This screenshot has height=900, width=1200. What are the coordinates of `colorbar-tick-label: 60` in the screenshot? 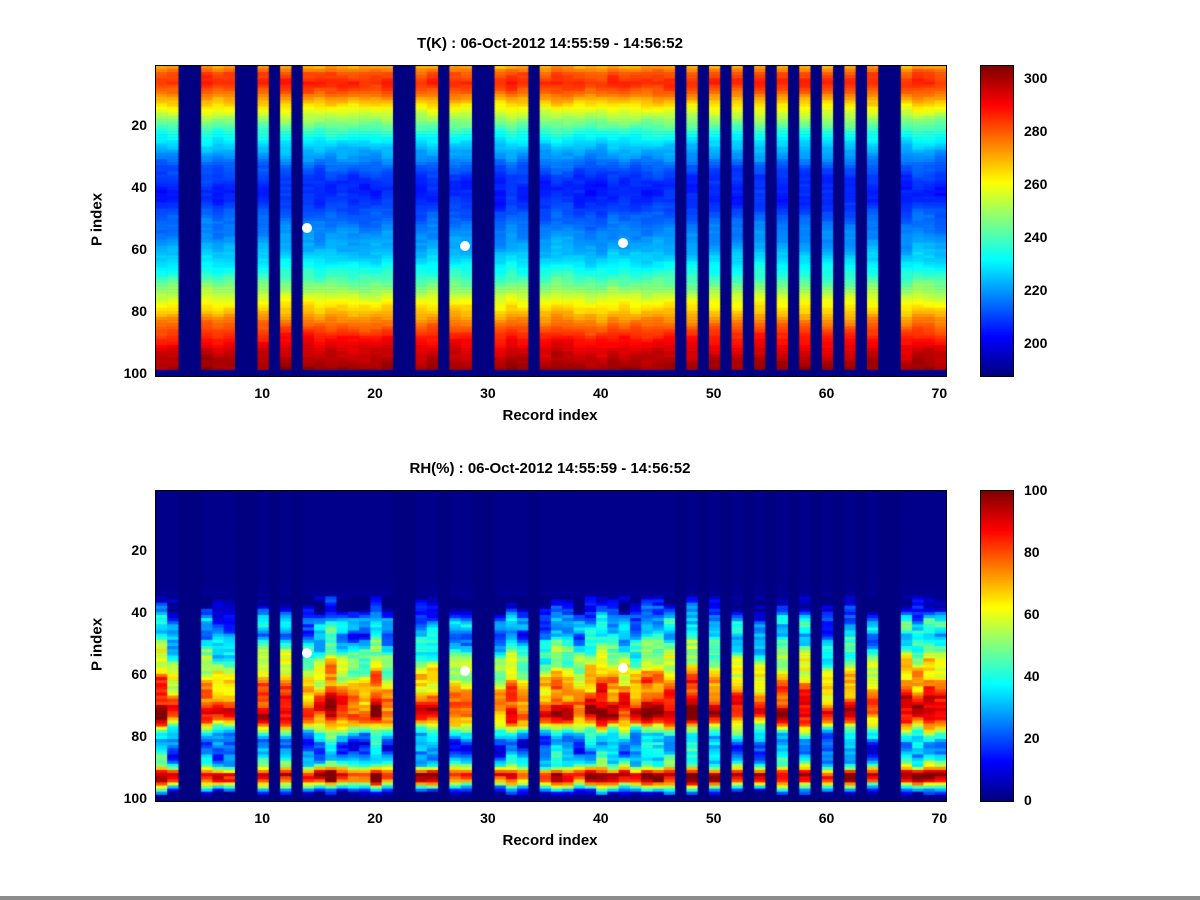 It's located at (1032, 614).